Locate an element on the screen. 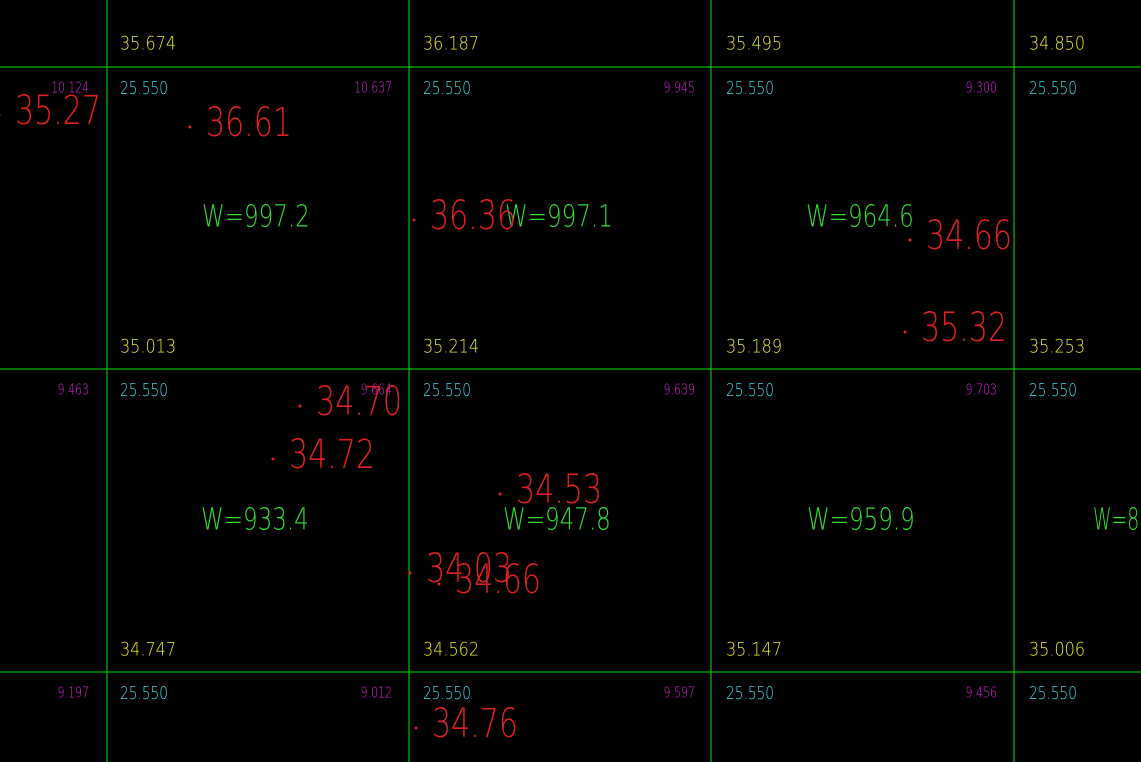 The image size is (1141, 762). spot-level-label: 36.36 is located at coordinates (473, 216).